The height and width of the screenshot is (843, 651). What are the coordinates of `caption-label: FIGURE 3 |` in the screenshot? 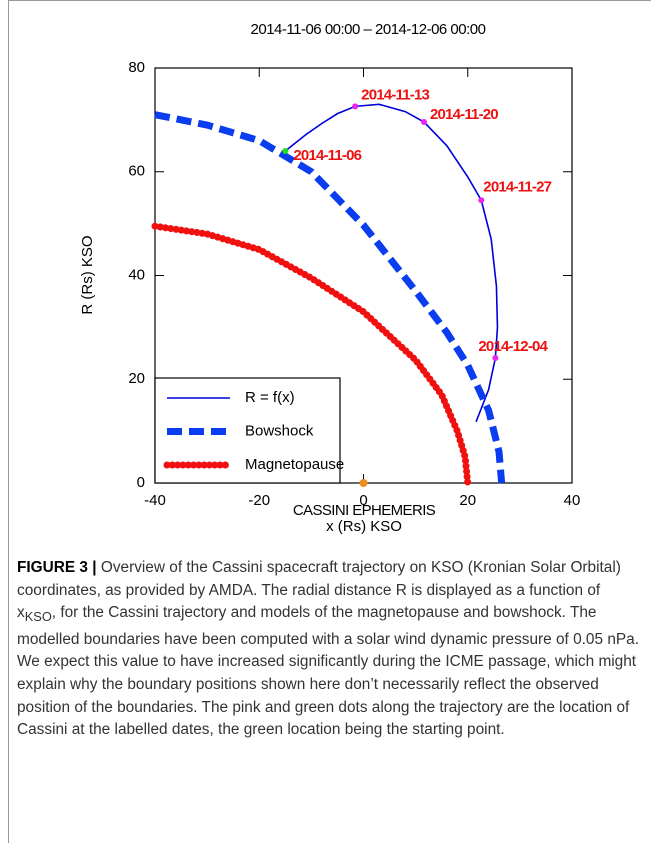 It's located at (57, 567).